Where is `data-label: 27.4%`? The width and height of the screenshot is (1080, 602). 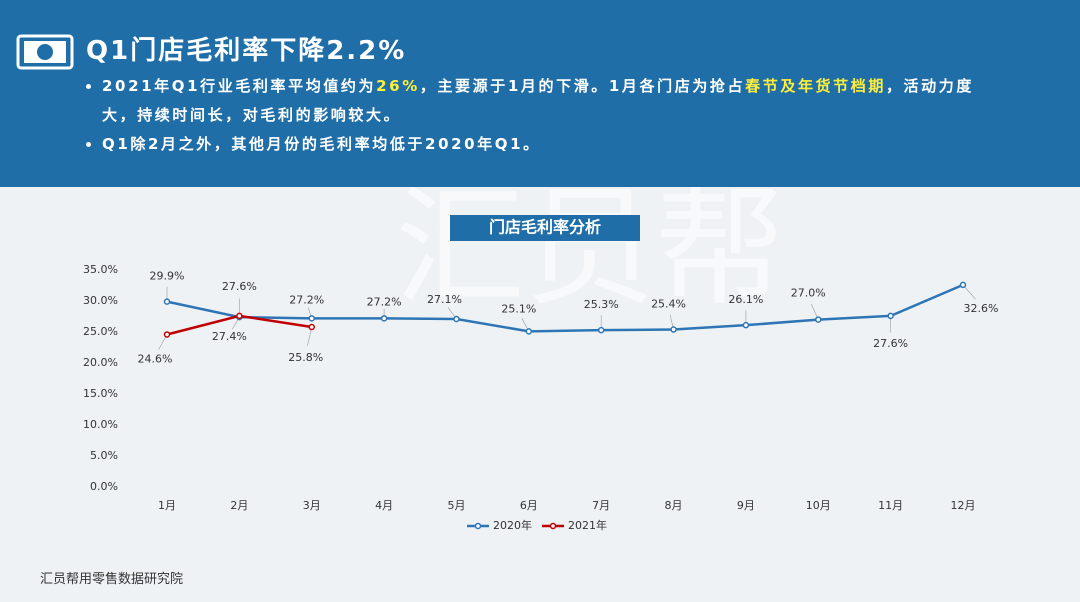
data-label: 27.4% is located at coordinates (229, 336).